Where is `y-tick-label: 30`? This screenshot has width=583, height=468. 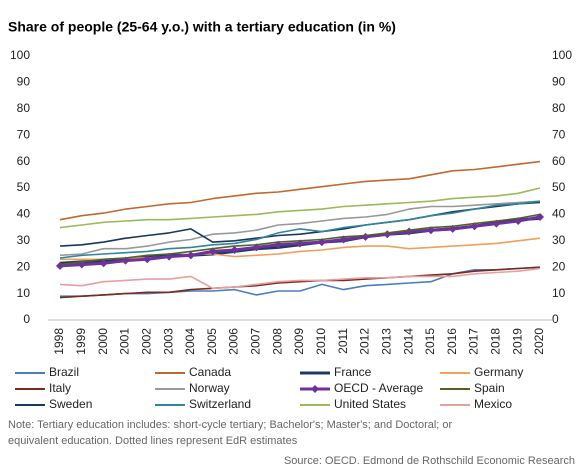 y-tick-label: 30 is located at coordinates (24, 240).